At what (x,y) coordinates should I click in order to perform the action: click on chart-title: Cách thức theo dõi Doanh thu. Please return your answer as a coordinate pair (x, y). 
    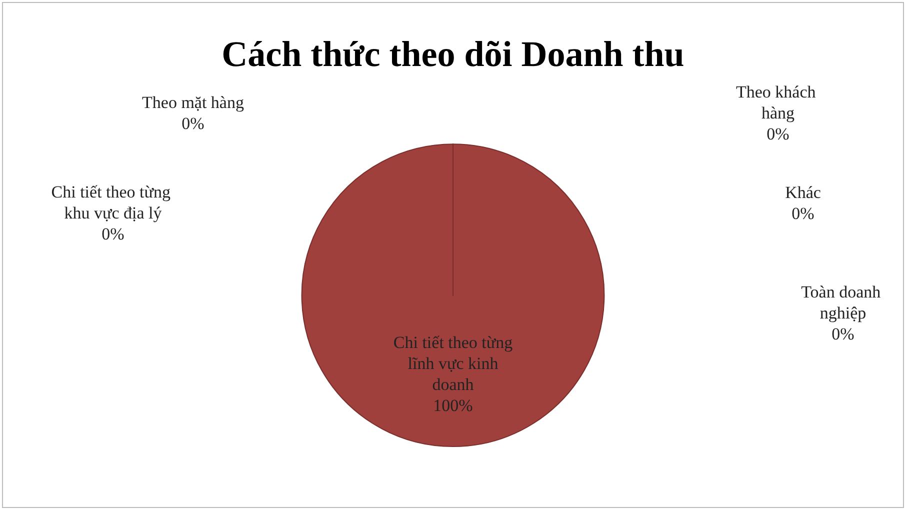
    Looking at the image, I should click on (453, 54).